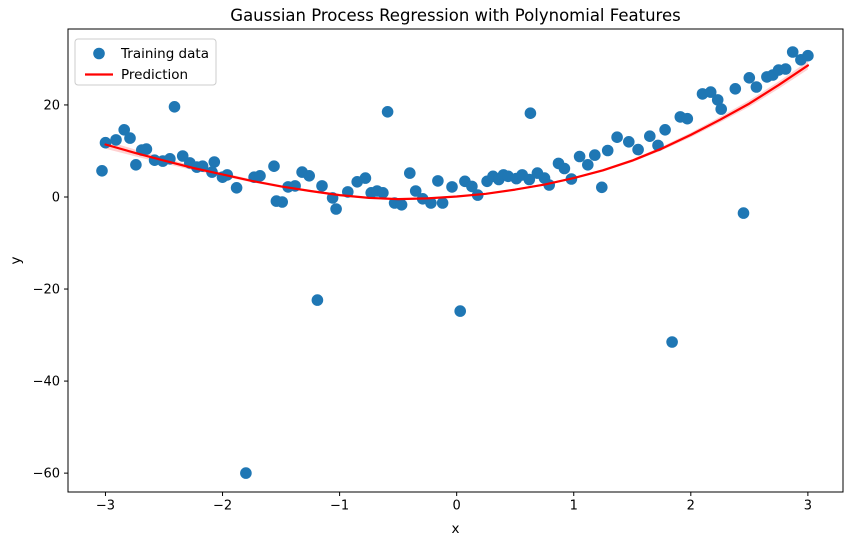  I want to click on legend: Training data Prediction, so click(145, 62).